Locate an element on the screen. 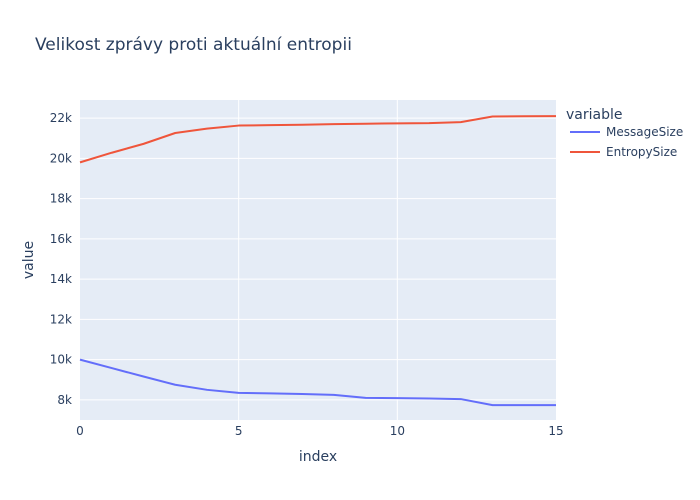  x-tick-label: 0 is located at coordinates (80, 431).